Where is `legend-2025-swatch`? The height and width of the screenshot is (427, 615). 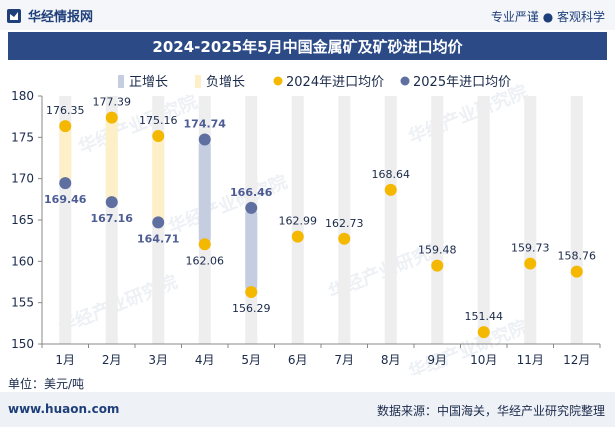
legend-2025-swatch is located at coordinates (405, 81).